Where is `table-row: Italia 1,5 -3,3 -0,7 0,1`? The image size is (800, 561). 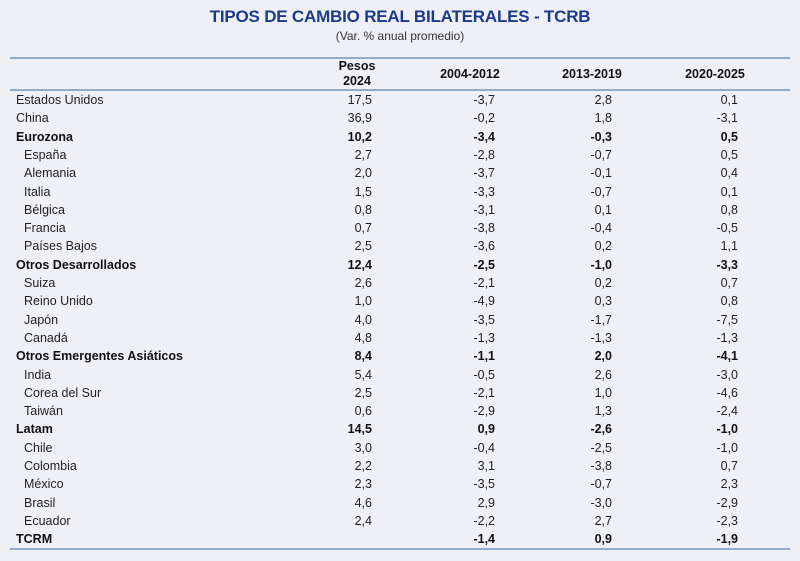
table-row: Italia 1,5 -3,3 -0,7 0,1 is located at coordinates (400, 192).